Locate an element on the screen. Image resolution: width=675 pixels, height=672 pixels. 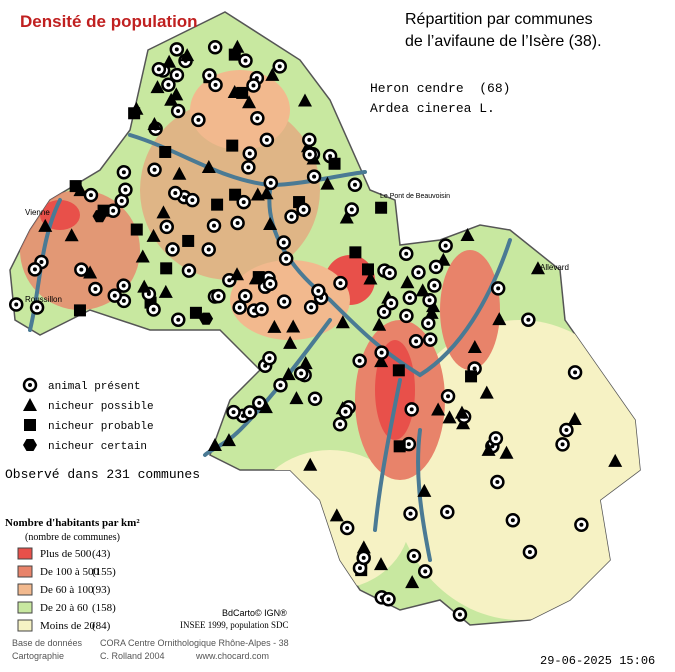
credit-label: Base de données is located at coordinates (47, 643).